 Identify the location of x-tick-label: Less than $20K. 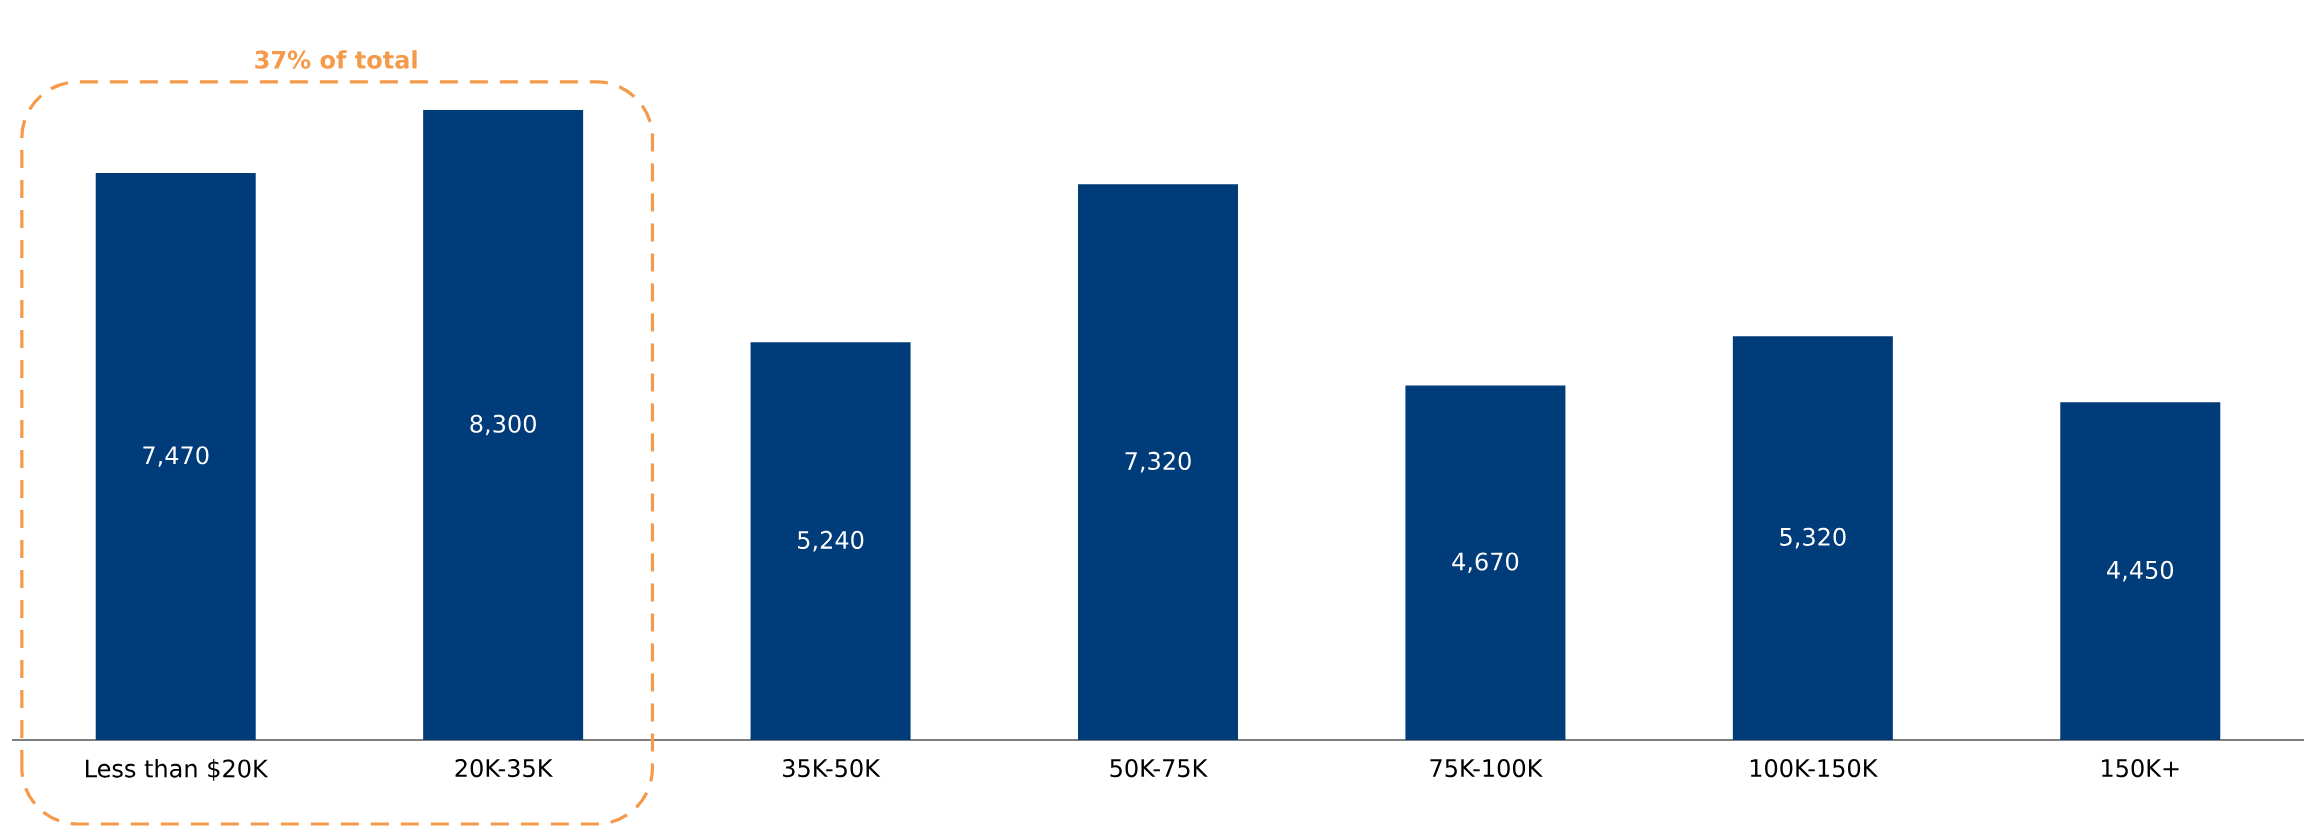
(177, 770).